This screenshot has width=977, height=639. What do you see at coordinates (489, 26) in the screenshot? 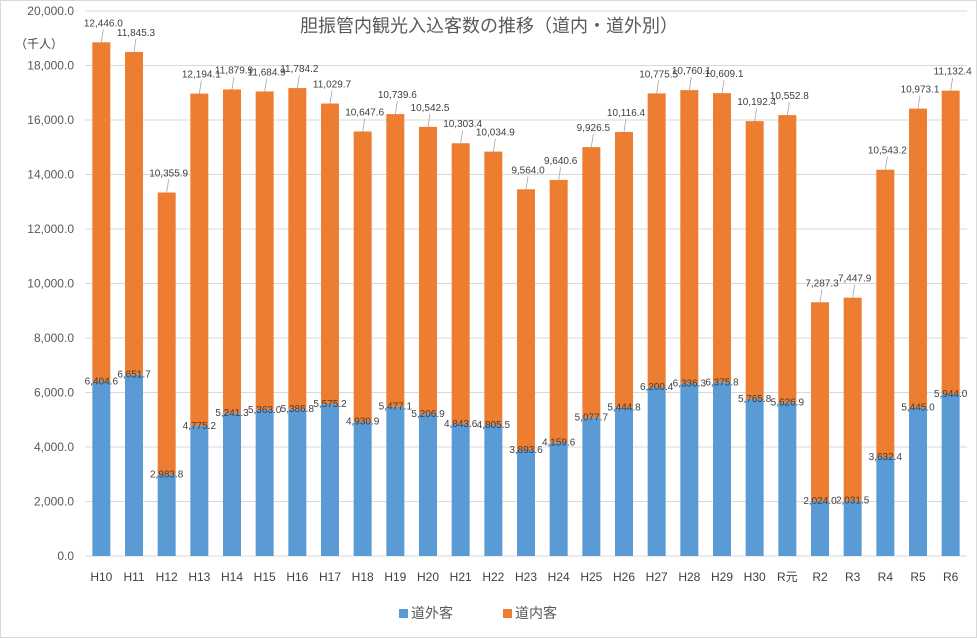
I see `chart-title: 胆振管内観光入込客数の推移（道内・道外別）` at bounding box center [489, 26].